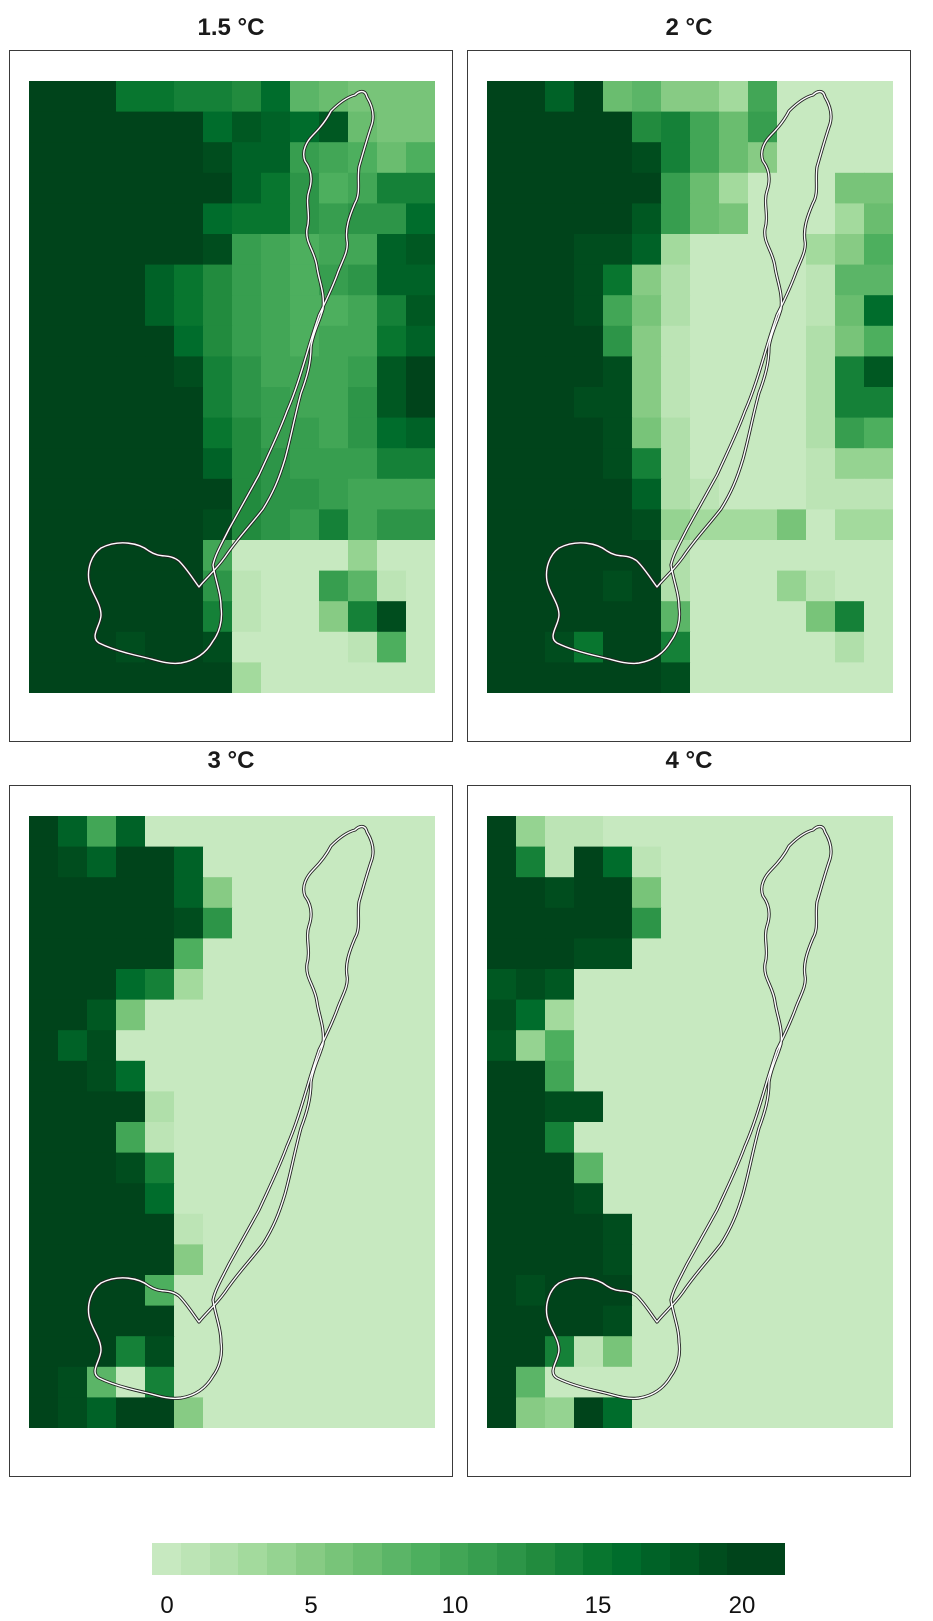  Describe the element at coordinates (167, 1605) in the screenshot. I see `legend-tick: 0` at that location.